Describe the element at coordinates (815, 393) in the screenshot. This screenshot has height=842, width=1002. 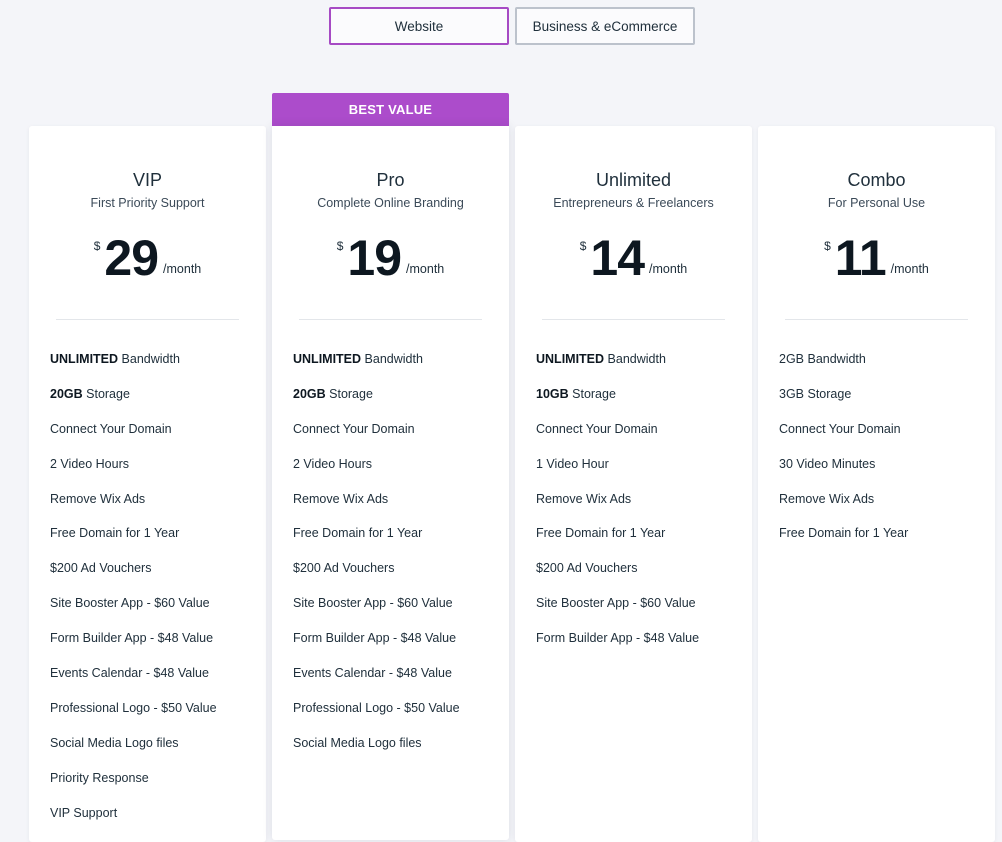
I see `feature-text: 3GB Storage` at that location.